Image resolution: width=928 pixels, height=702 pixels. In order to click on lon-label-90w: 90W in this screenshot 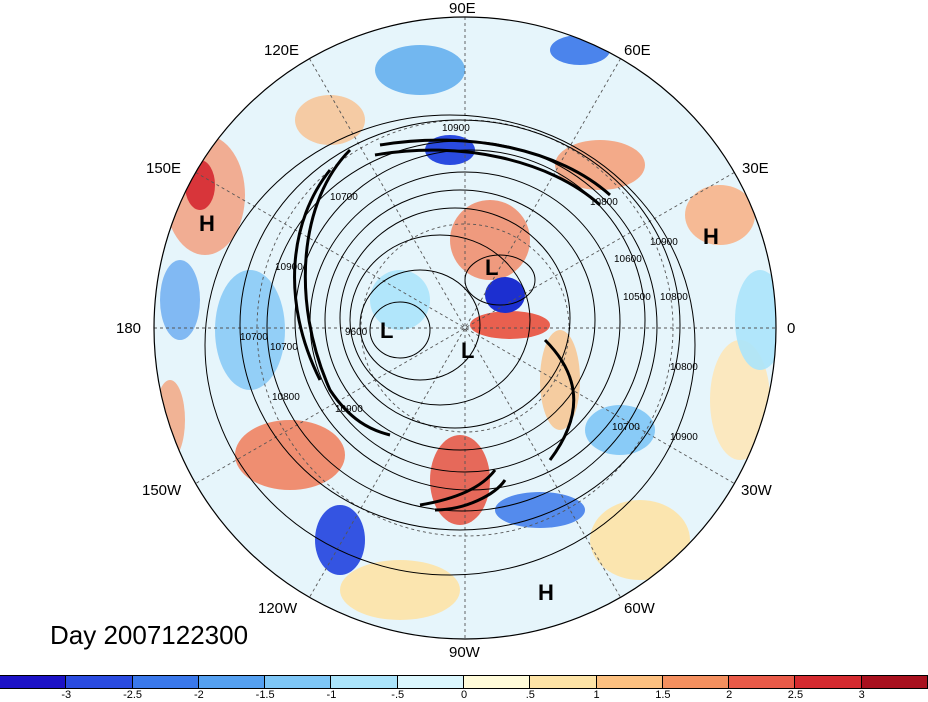, I will do `click(464, 652)`.